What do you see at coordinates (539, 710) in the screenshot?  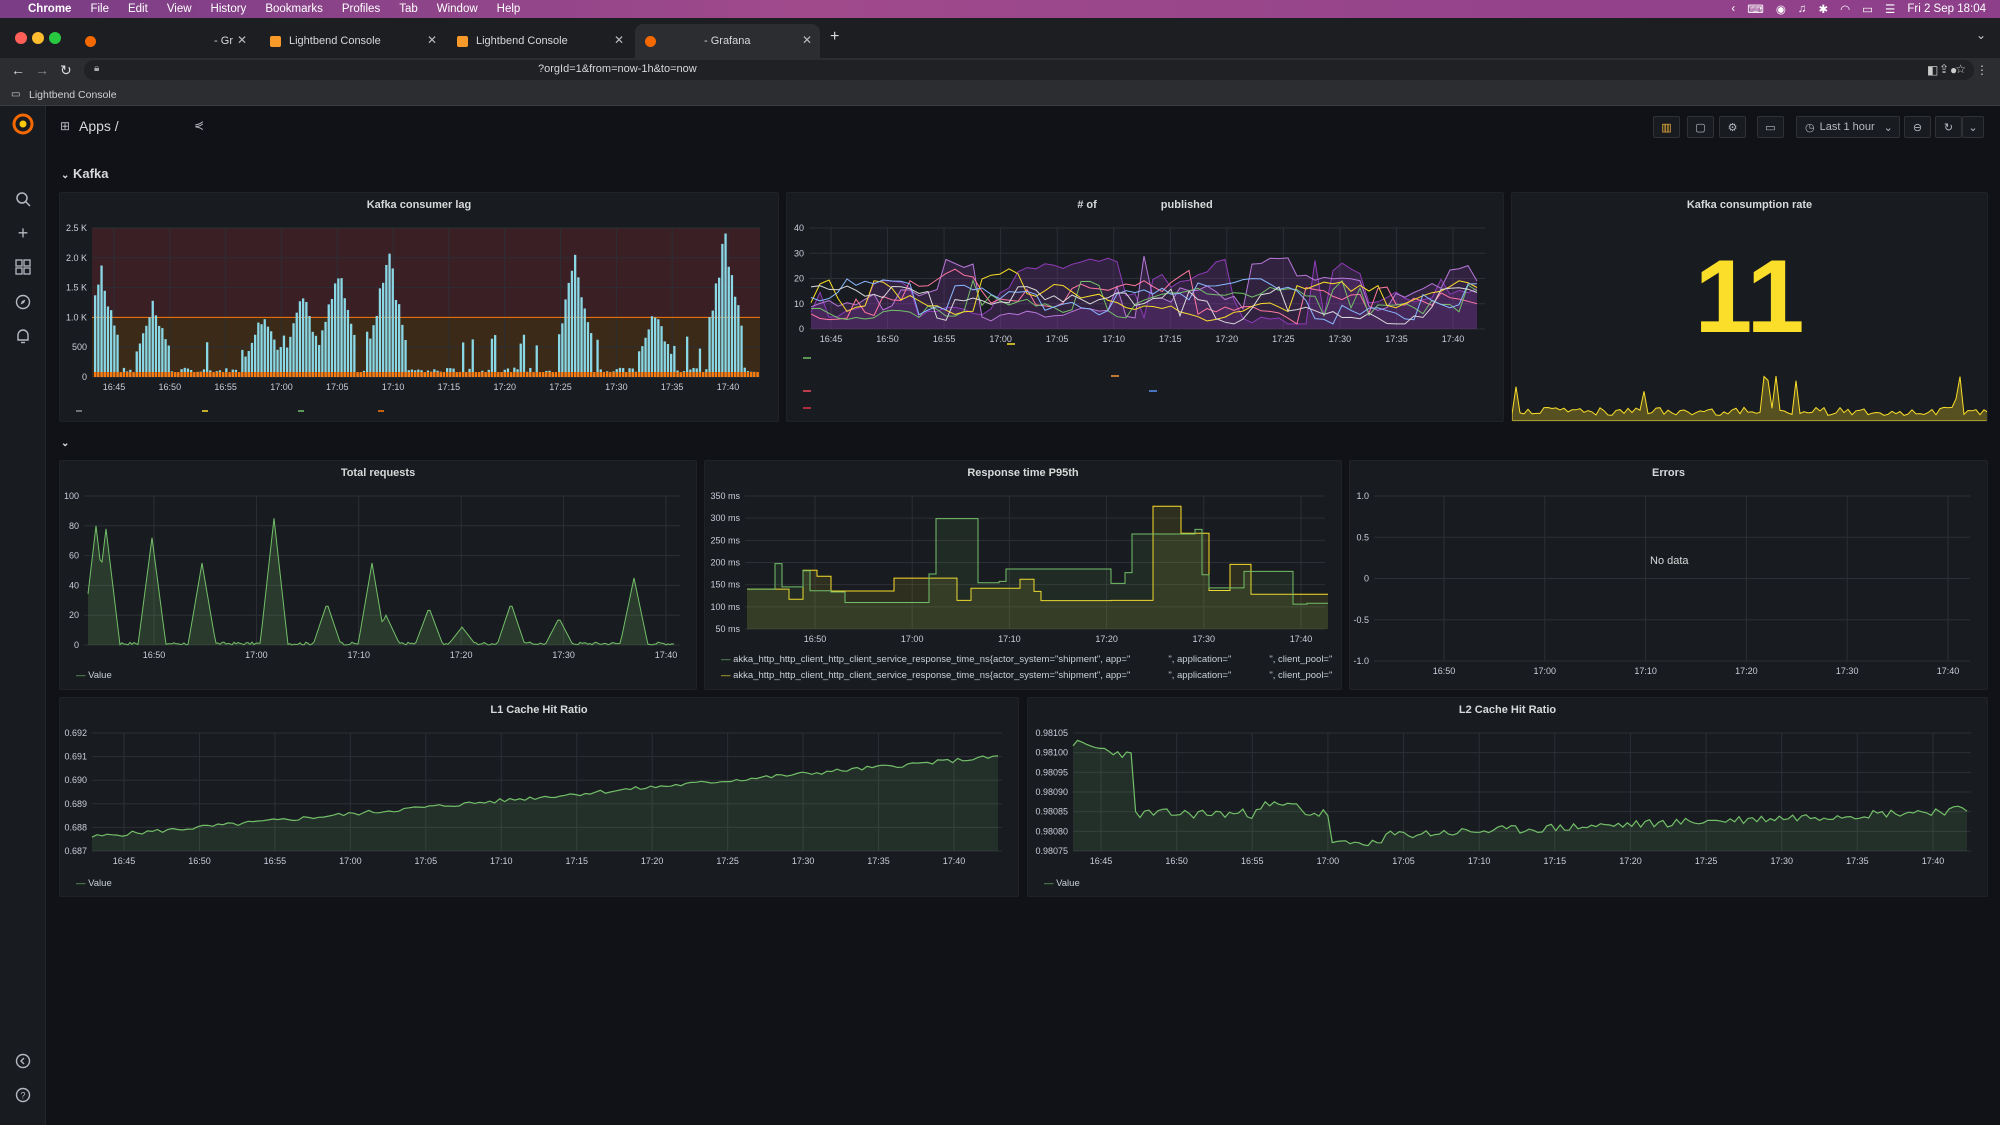 I see `panel-title: L1 Cache Hit Ratio` at bounding box center [539, 710].